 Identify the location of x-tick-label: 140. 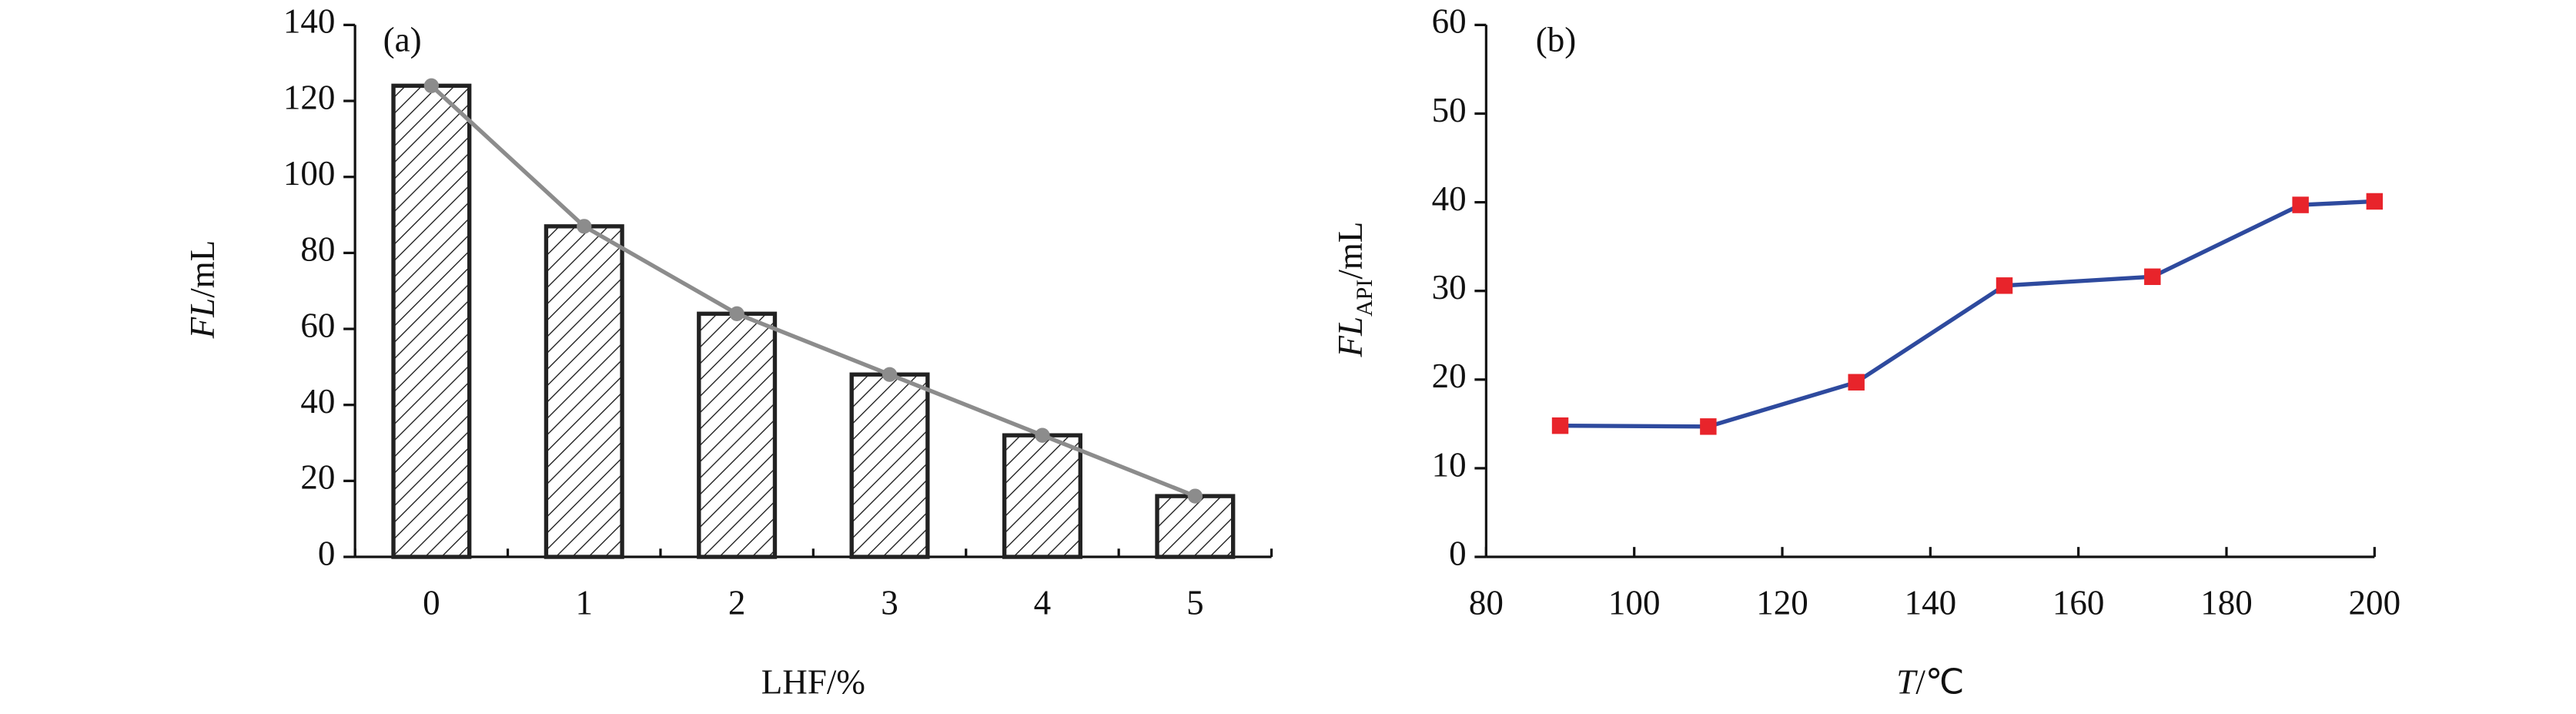
(1931, 603).